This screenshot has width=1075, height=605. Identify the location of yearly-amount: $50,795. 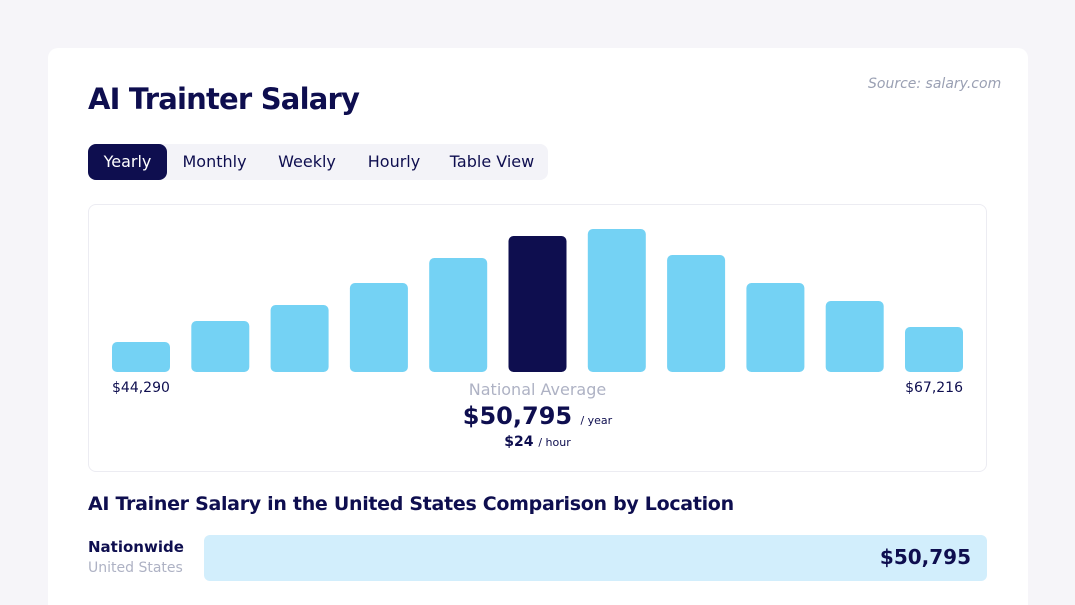
(517, 416).